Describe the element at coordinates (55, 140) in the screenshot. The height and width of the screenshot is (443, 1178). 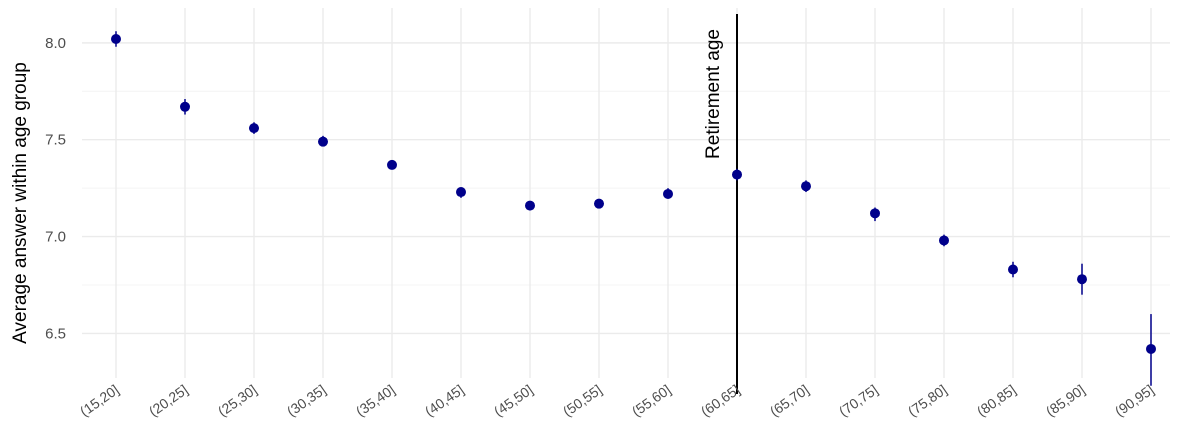
I see `y-tick-label: 7.5` at that location.